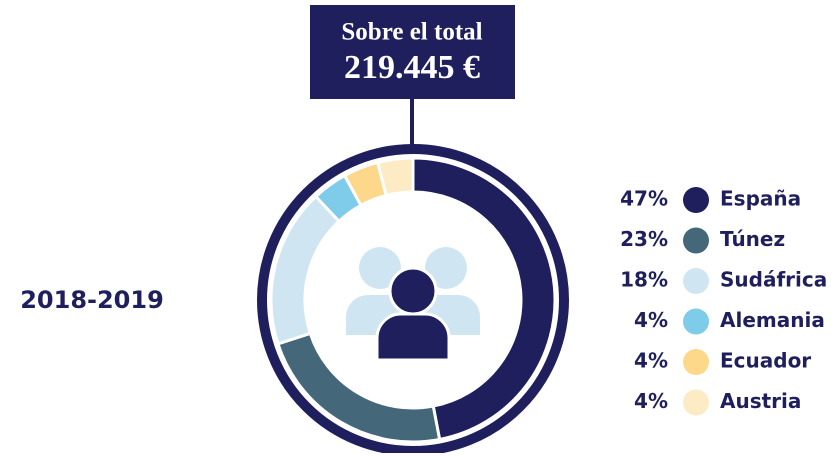 The image size is (832, 457). I want to click on legend-value: 47%, so click(644, 199).